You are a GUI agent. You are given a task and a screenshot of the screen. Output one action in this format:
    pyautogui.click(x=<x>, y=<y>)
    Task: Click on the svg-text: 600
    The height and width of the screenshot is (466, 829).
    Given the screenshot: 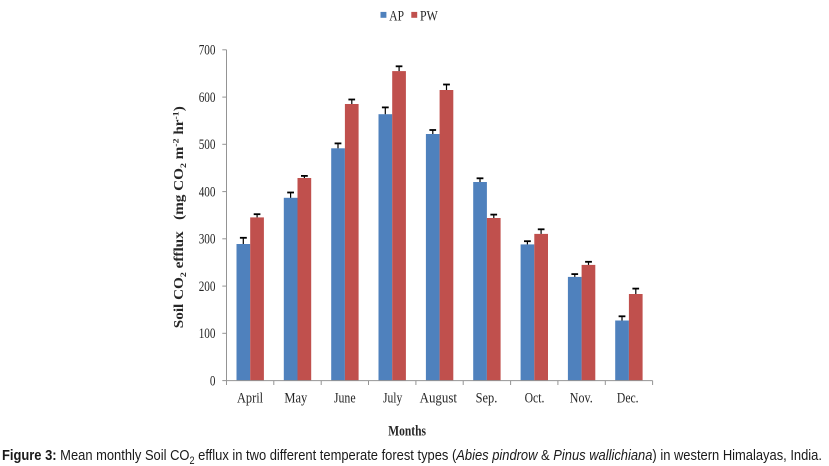 What is the action you would take?
    pyautogui.click(x=207, y=98)
    